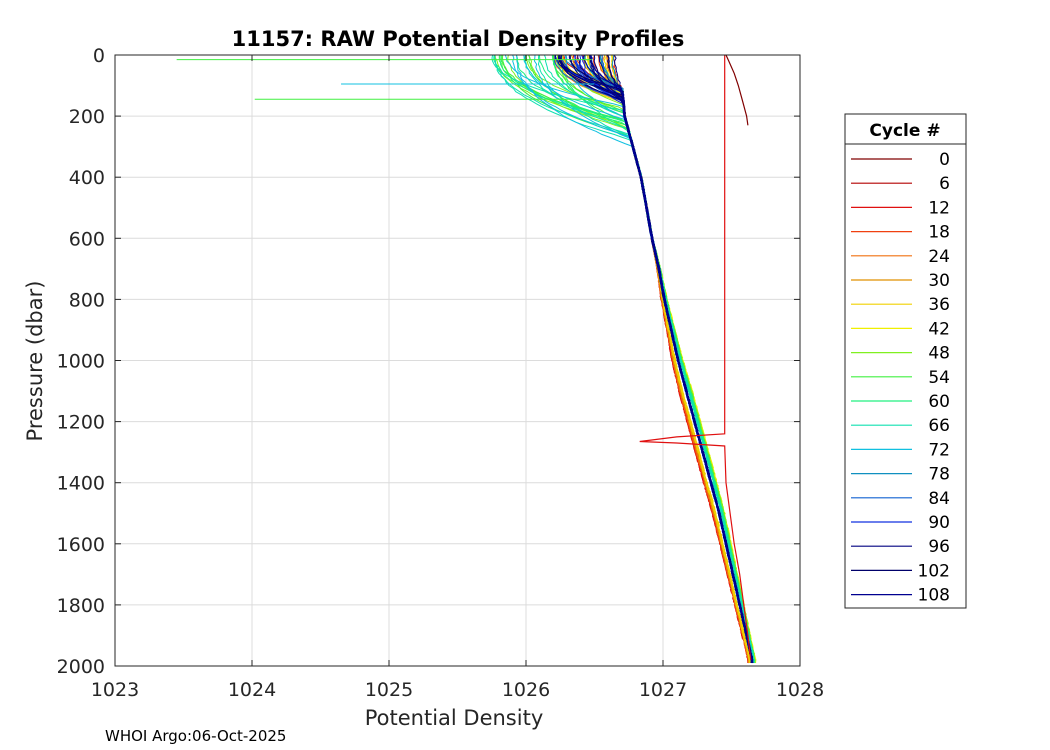 Image resolution: width=1050 pixels, height=750 pixels. What do you see at coordinates (81, 423) in the screenshot?
I see `y-tick-label: 1200` at bounding box center [81, 423].